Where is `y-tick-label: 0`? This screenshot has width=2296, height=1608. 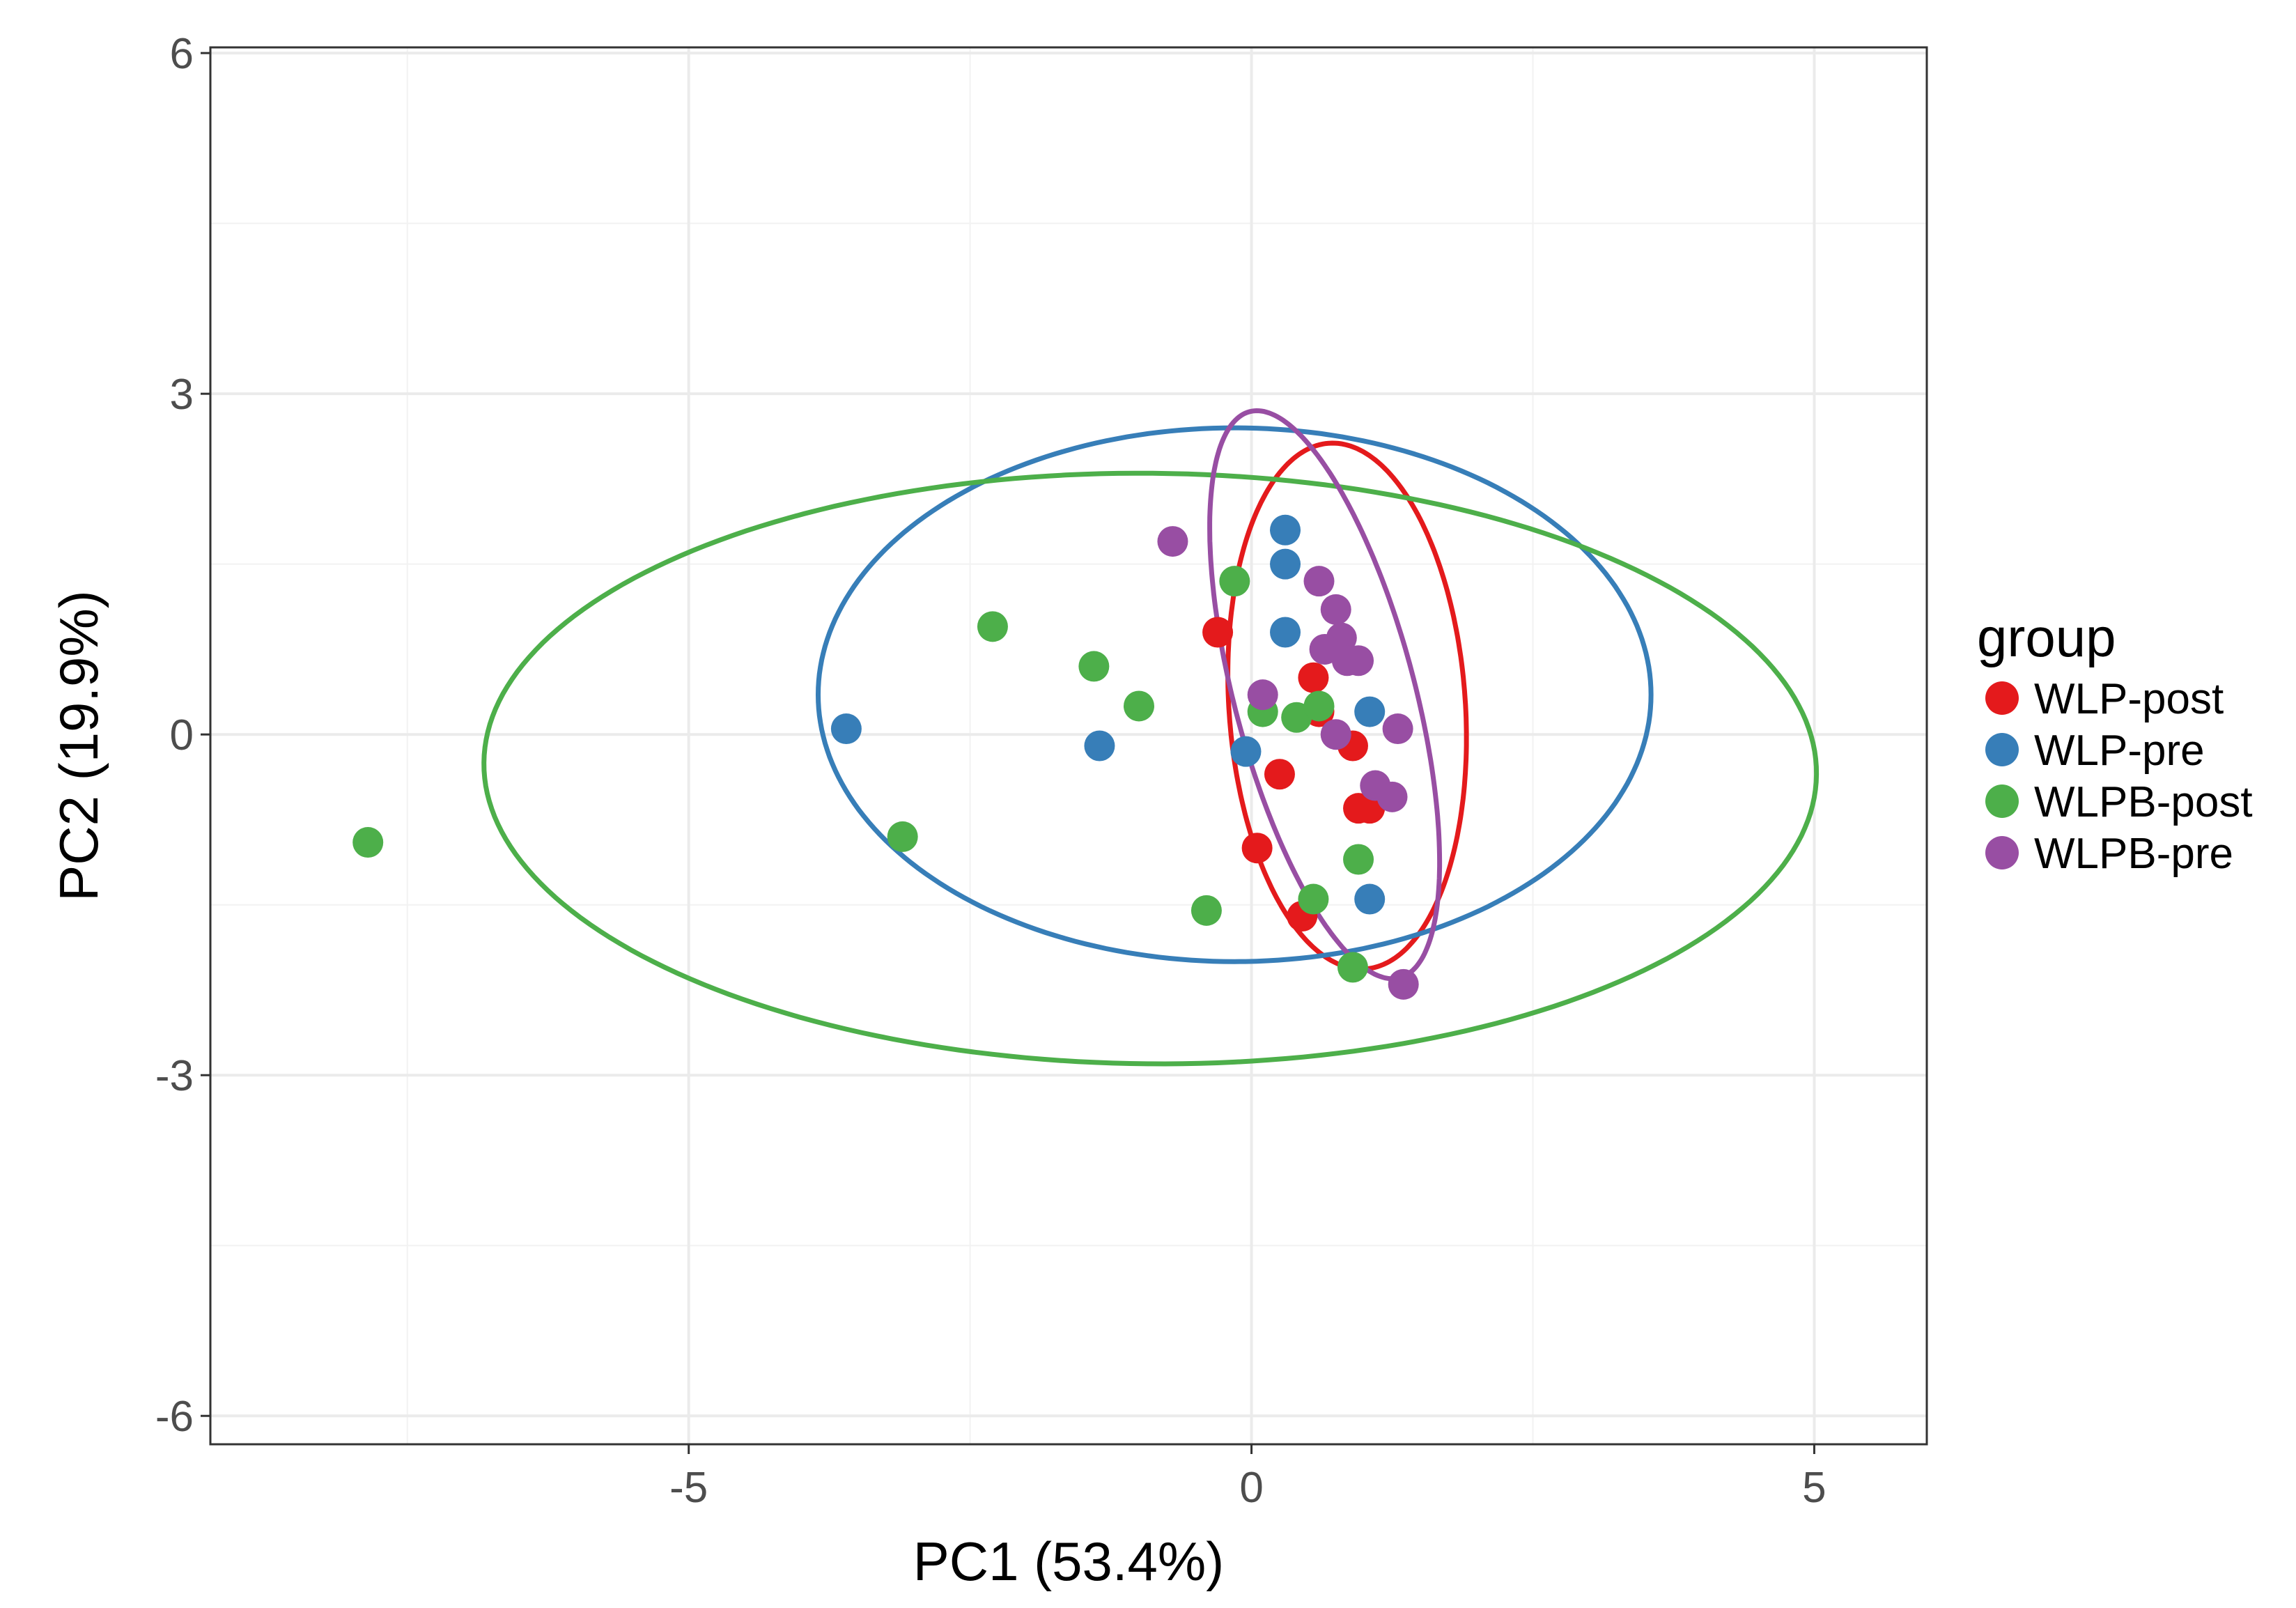
y-tick-label: 0 is located at coordinates (182, 735).